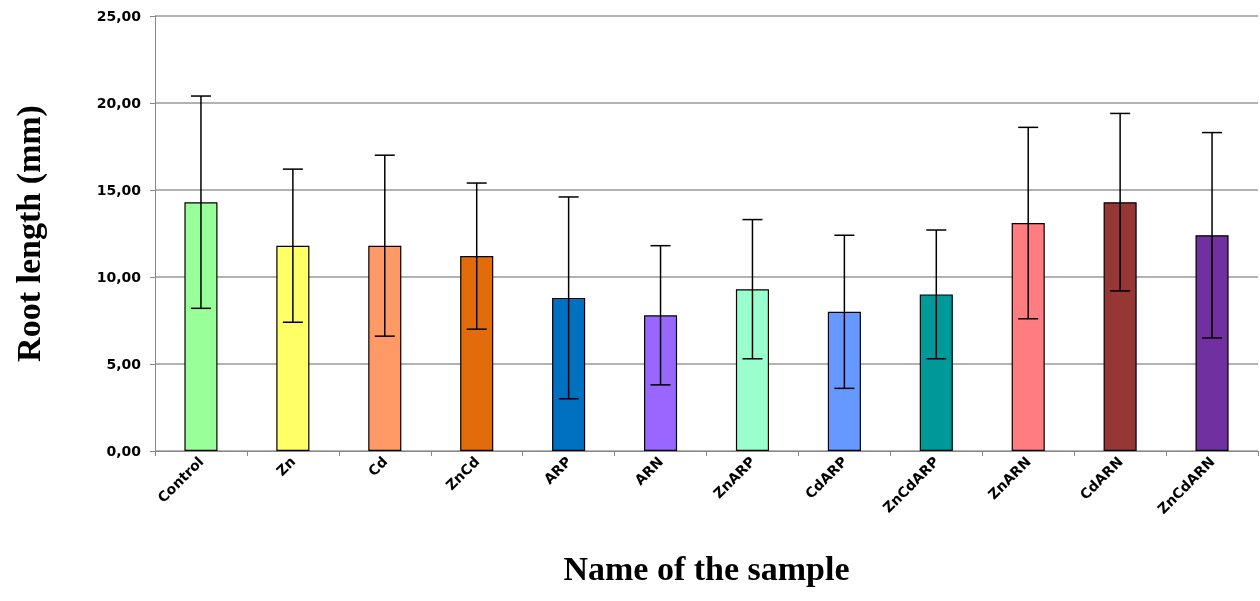 This screenshot has height=601, width=1260. Describe the element at coordinates (124, 451) in the screenshot. I see `y-tick-label: 0,00` at that location.